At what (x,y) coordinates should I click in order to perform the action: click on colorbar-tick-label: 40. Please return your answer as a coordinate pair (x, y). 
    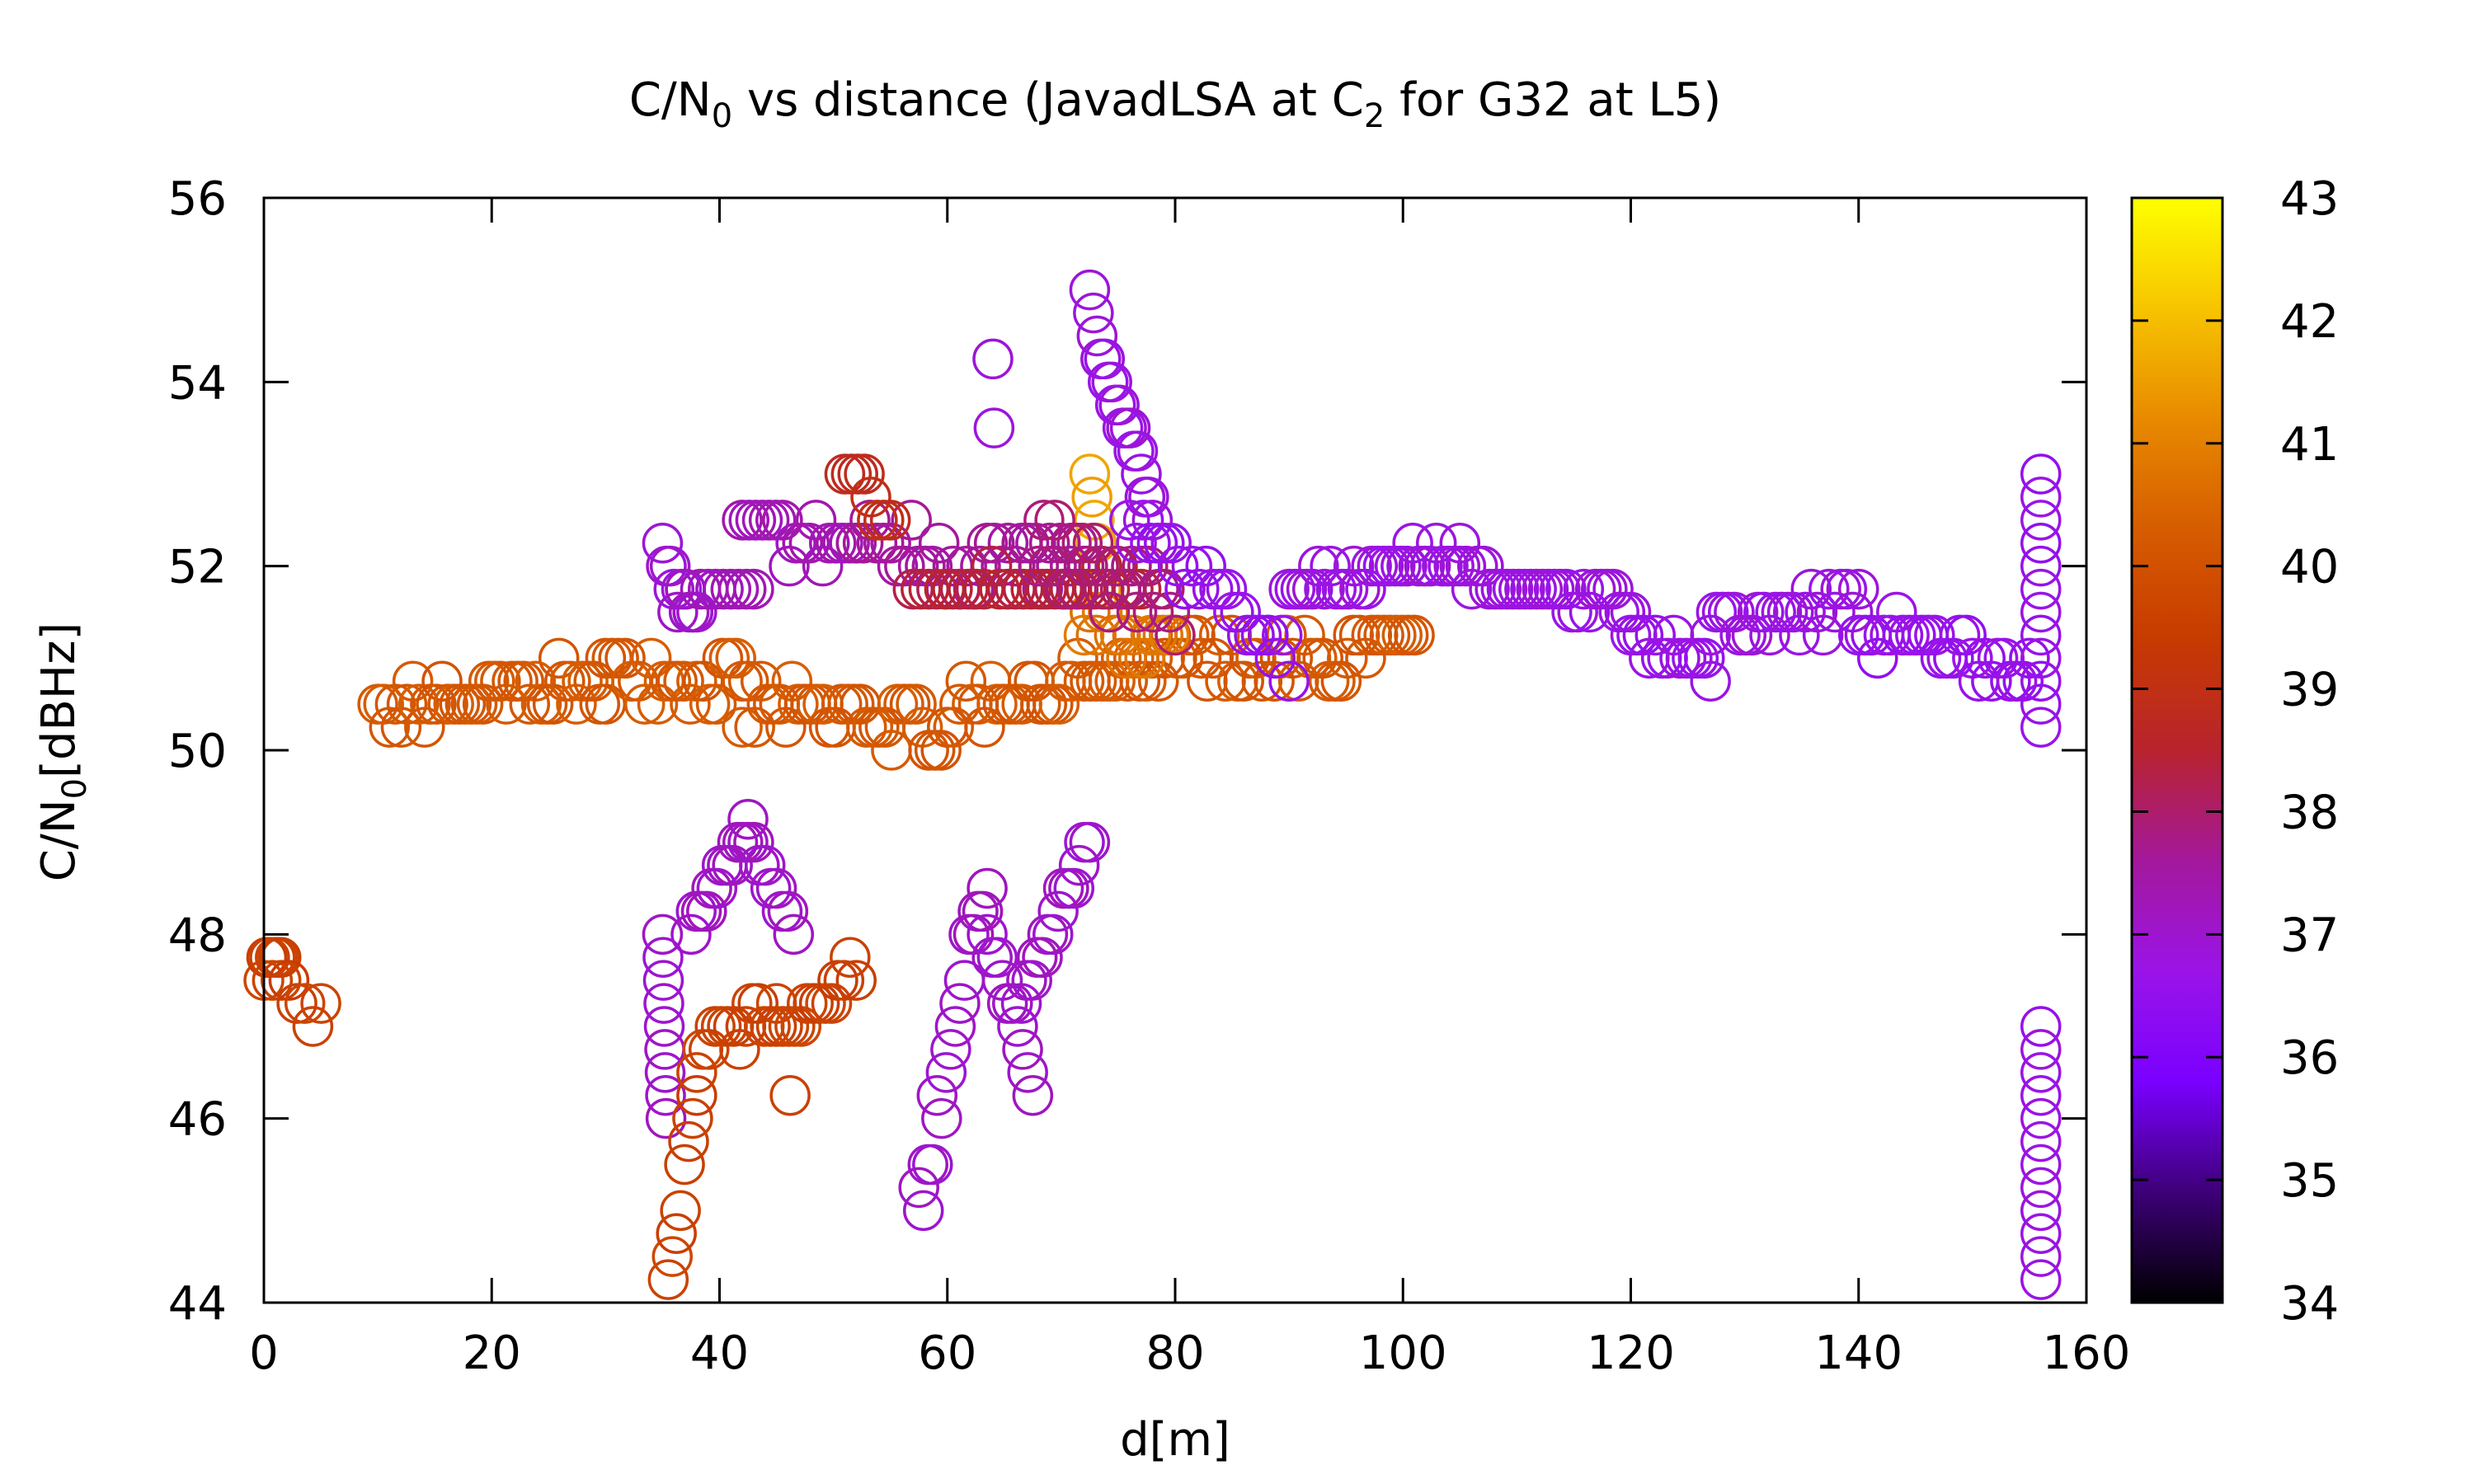
    Looking at the image, I should click on (2309, 567).